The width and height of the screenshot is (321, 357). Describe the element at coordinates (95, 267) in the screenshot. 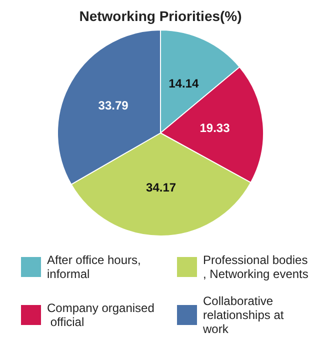

I see `legend-label: After office hours, informal` at that location.